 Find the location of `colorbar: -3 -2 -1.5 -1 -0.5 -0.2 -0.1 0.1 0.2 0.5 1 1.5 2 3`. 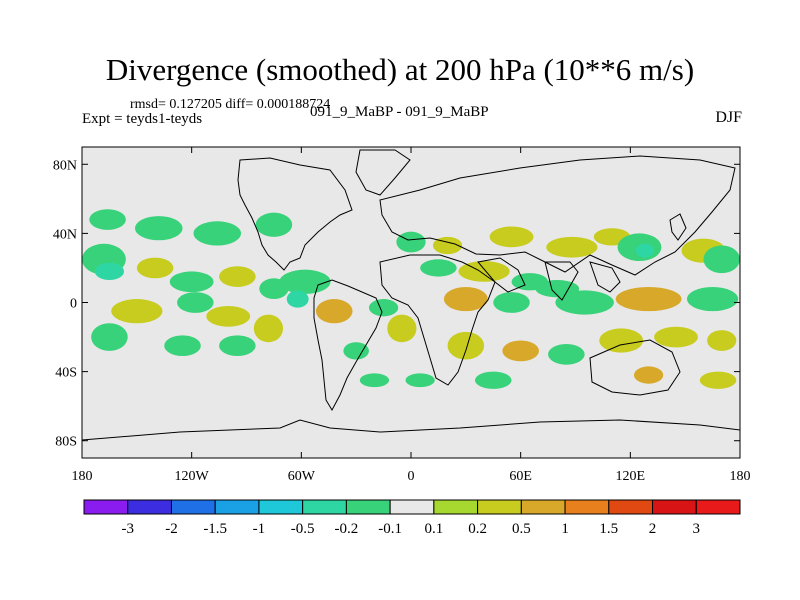

colorbar: -3 -2 -1.5 -1 -0.5 -0.2 -0.1 0.1 0.2 0.5 1 1.5 2 3 is located at coordinates (412, 518).